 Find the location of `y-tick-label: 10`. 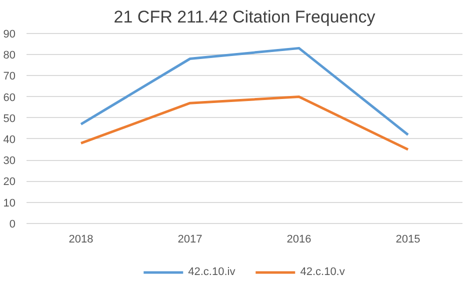

y-tick-label: 10 is located at coordinates (9, 203).